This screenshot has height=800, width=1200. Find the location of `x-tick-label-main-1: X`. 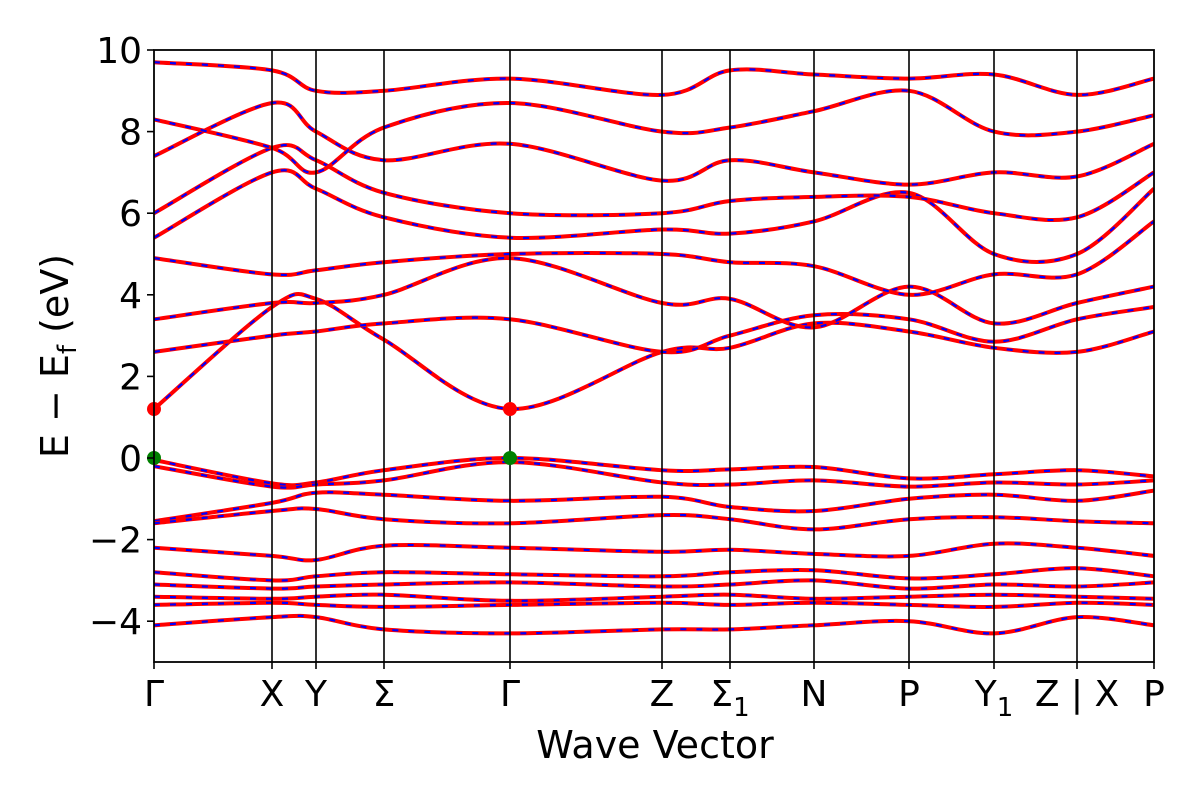

x-tick-label-main-1: X is located at coordinates (272, 694).